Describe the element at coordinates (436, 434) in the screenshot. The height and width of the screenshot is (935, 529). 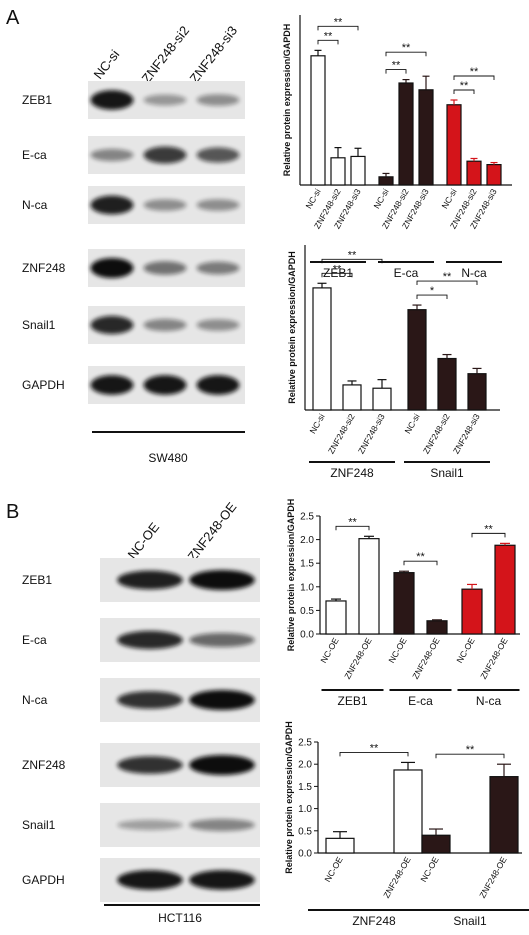
I see `x-tick-label: ZNF248-si2` at that location.